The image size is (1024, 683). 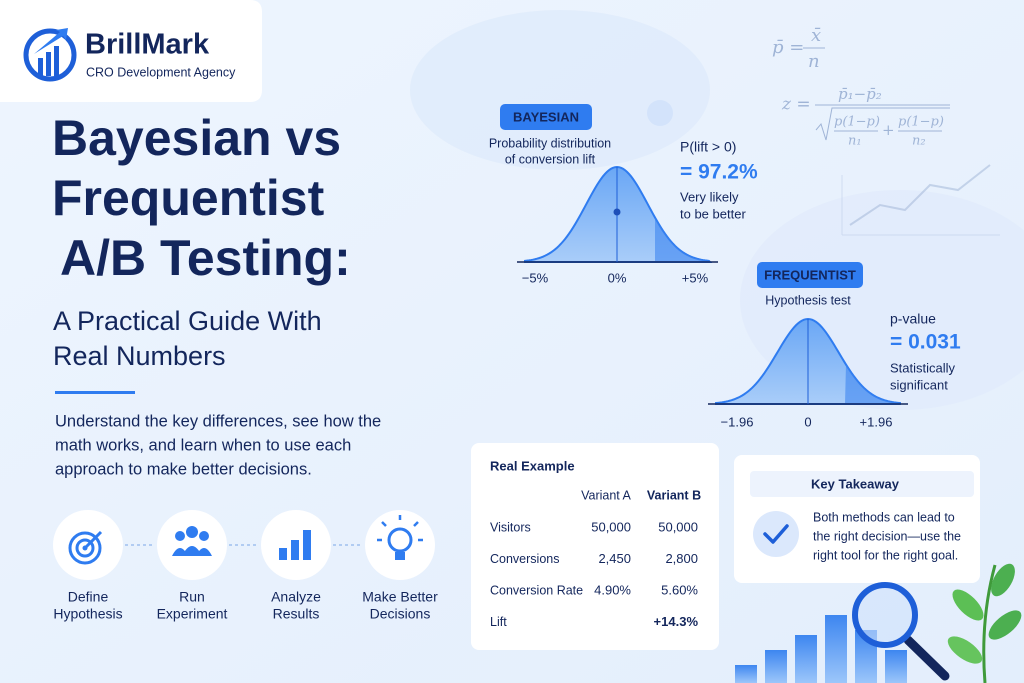 I want to click on divider, so click(x=95, y=392).